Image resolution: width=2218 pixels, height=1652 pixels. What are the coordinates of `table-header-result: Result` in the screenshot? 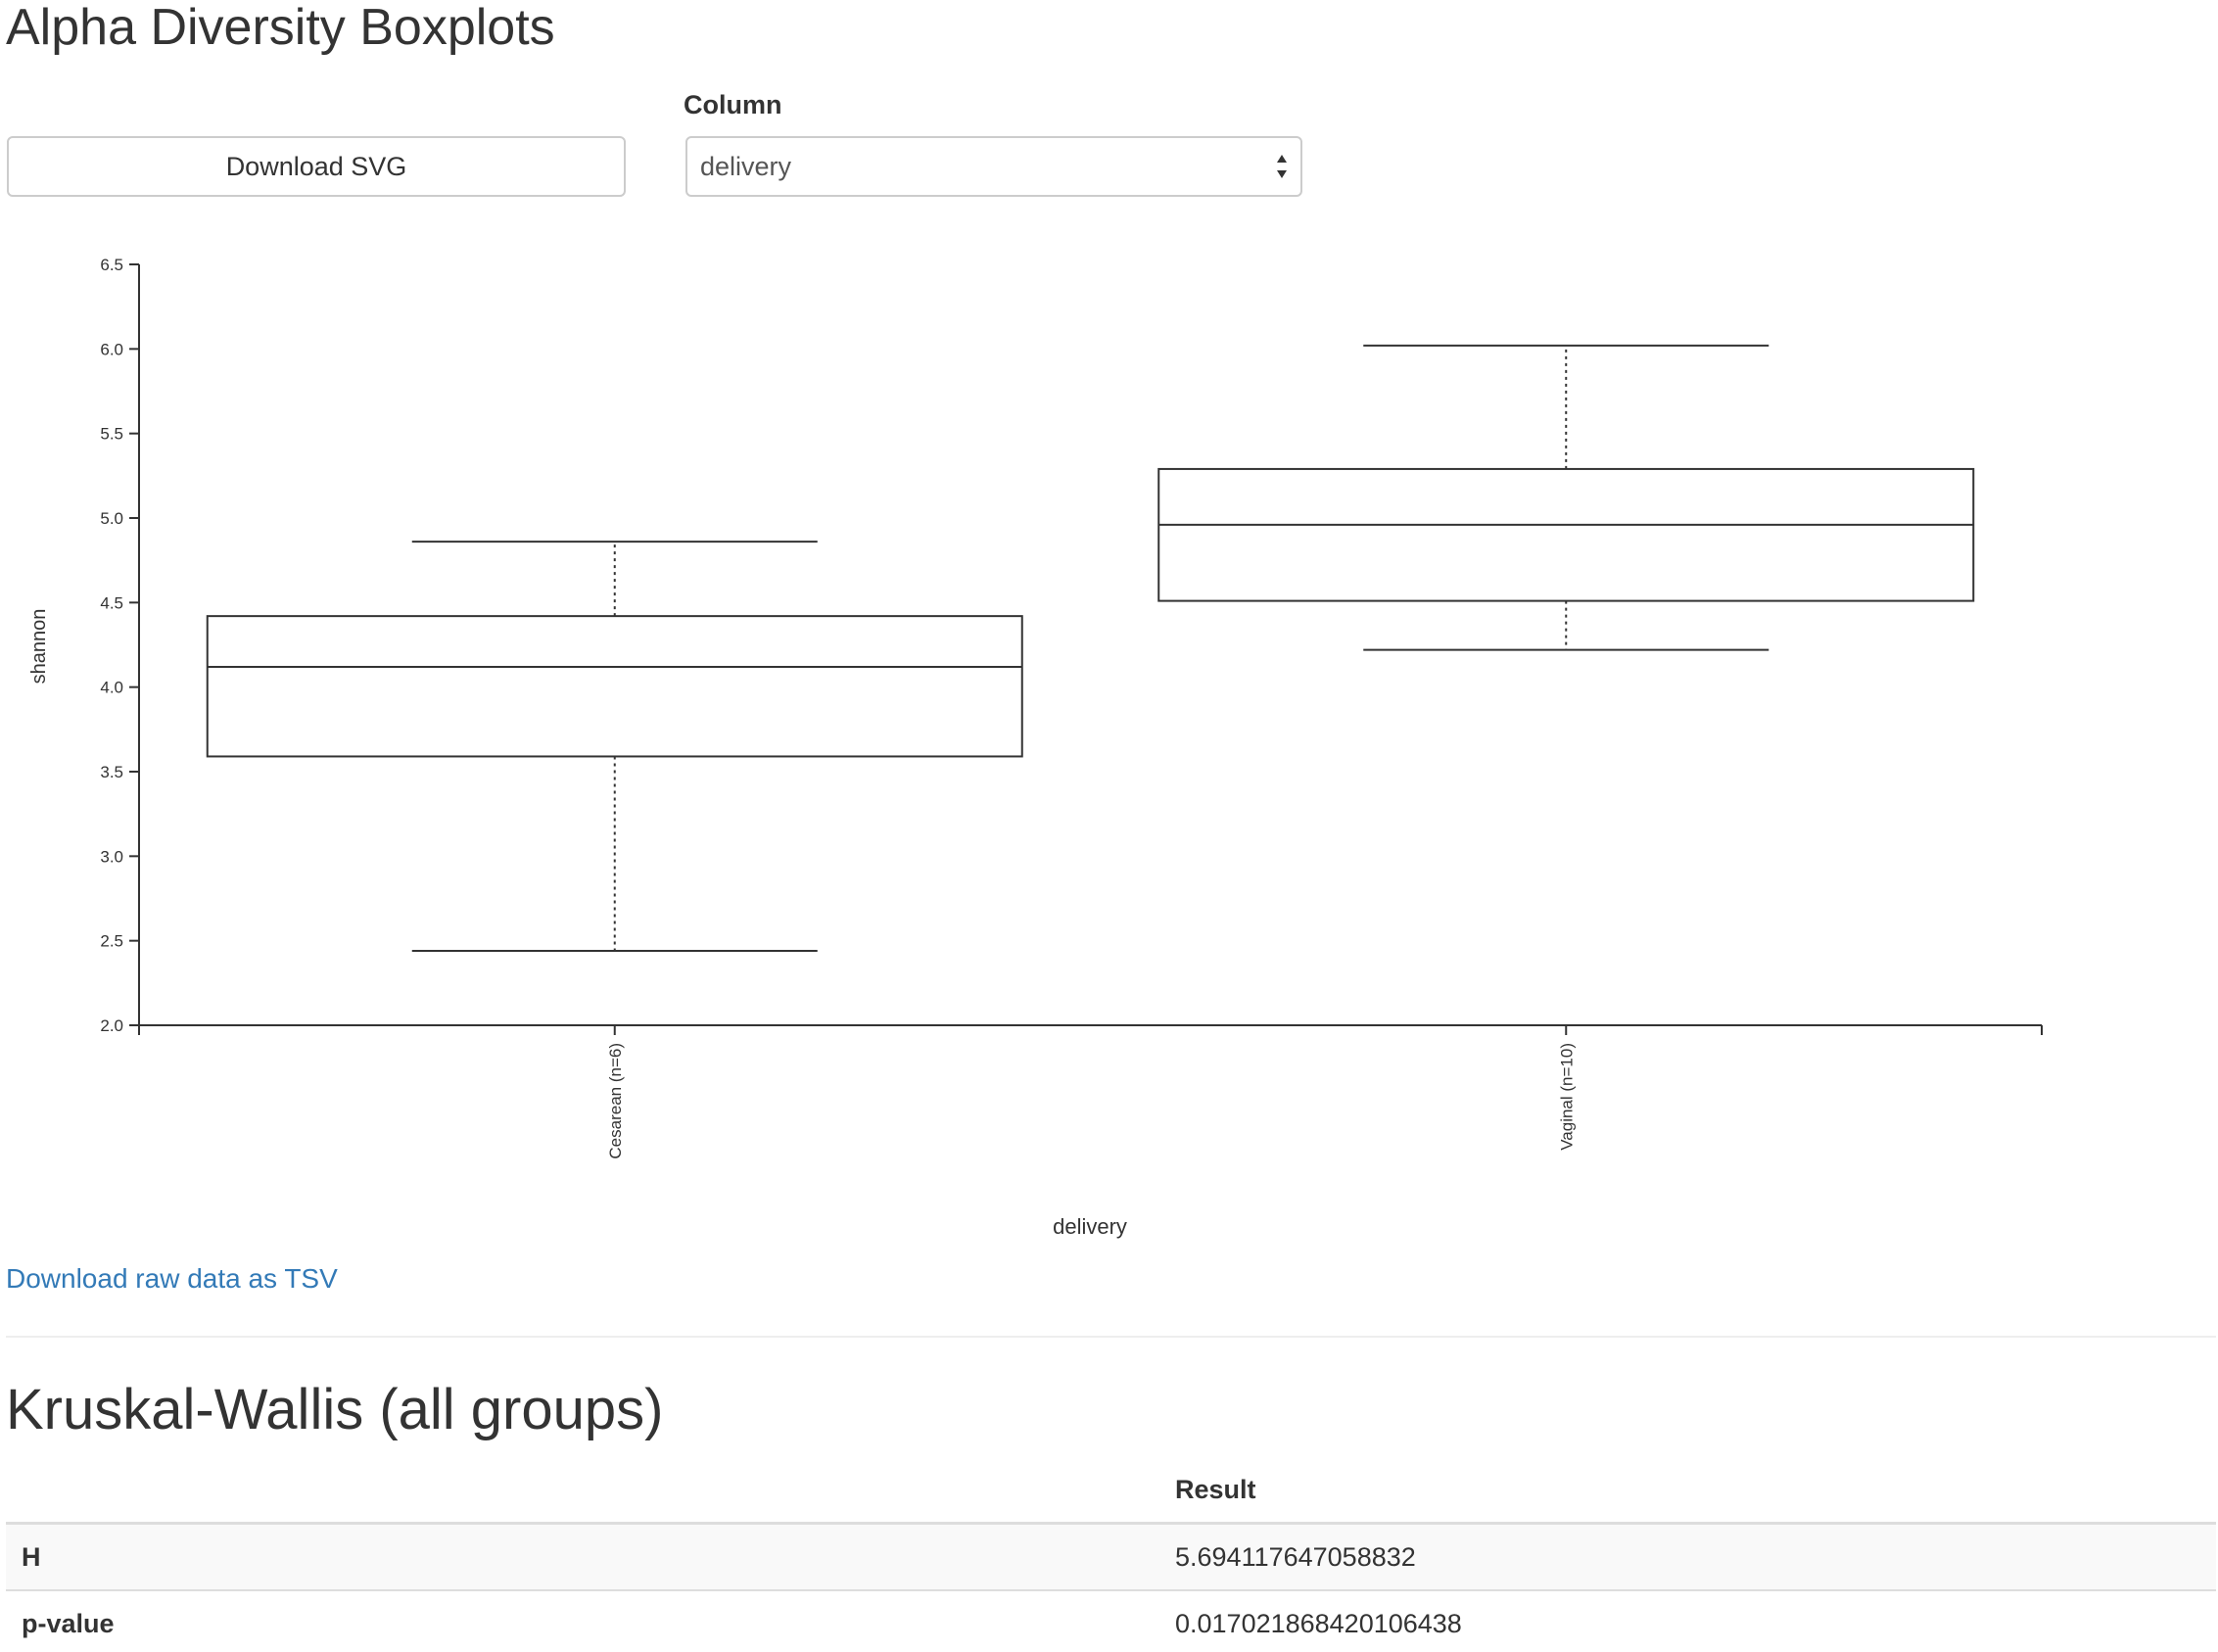 It's located at (1688, 1491).